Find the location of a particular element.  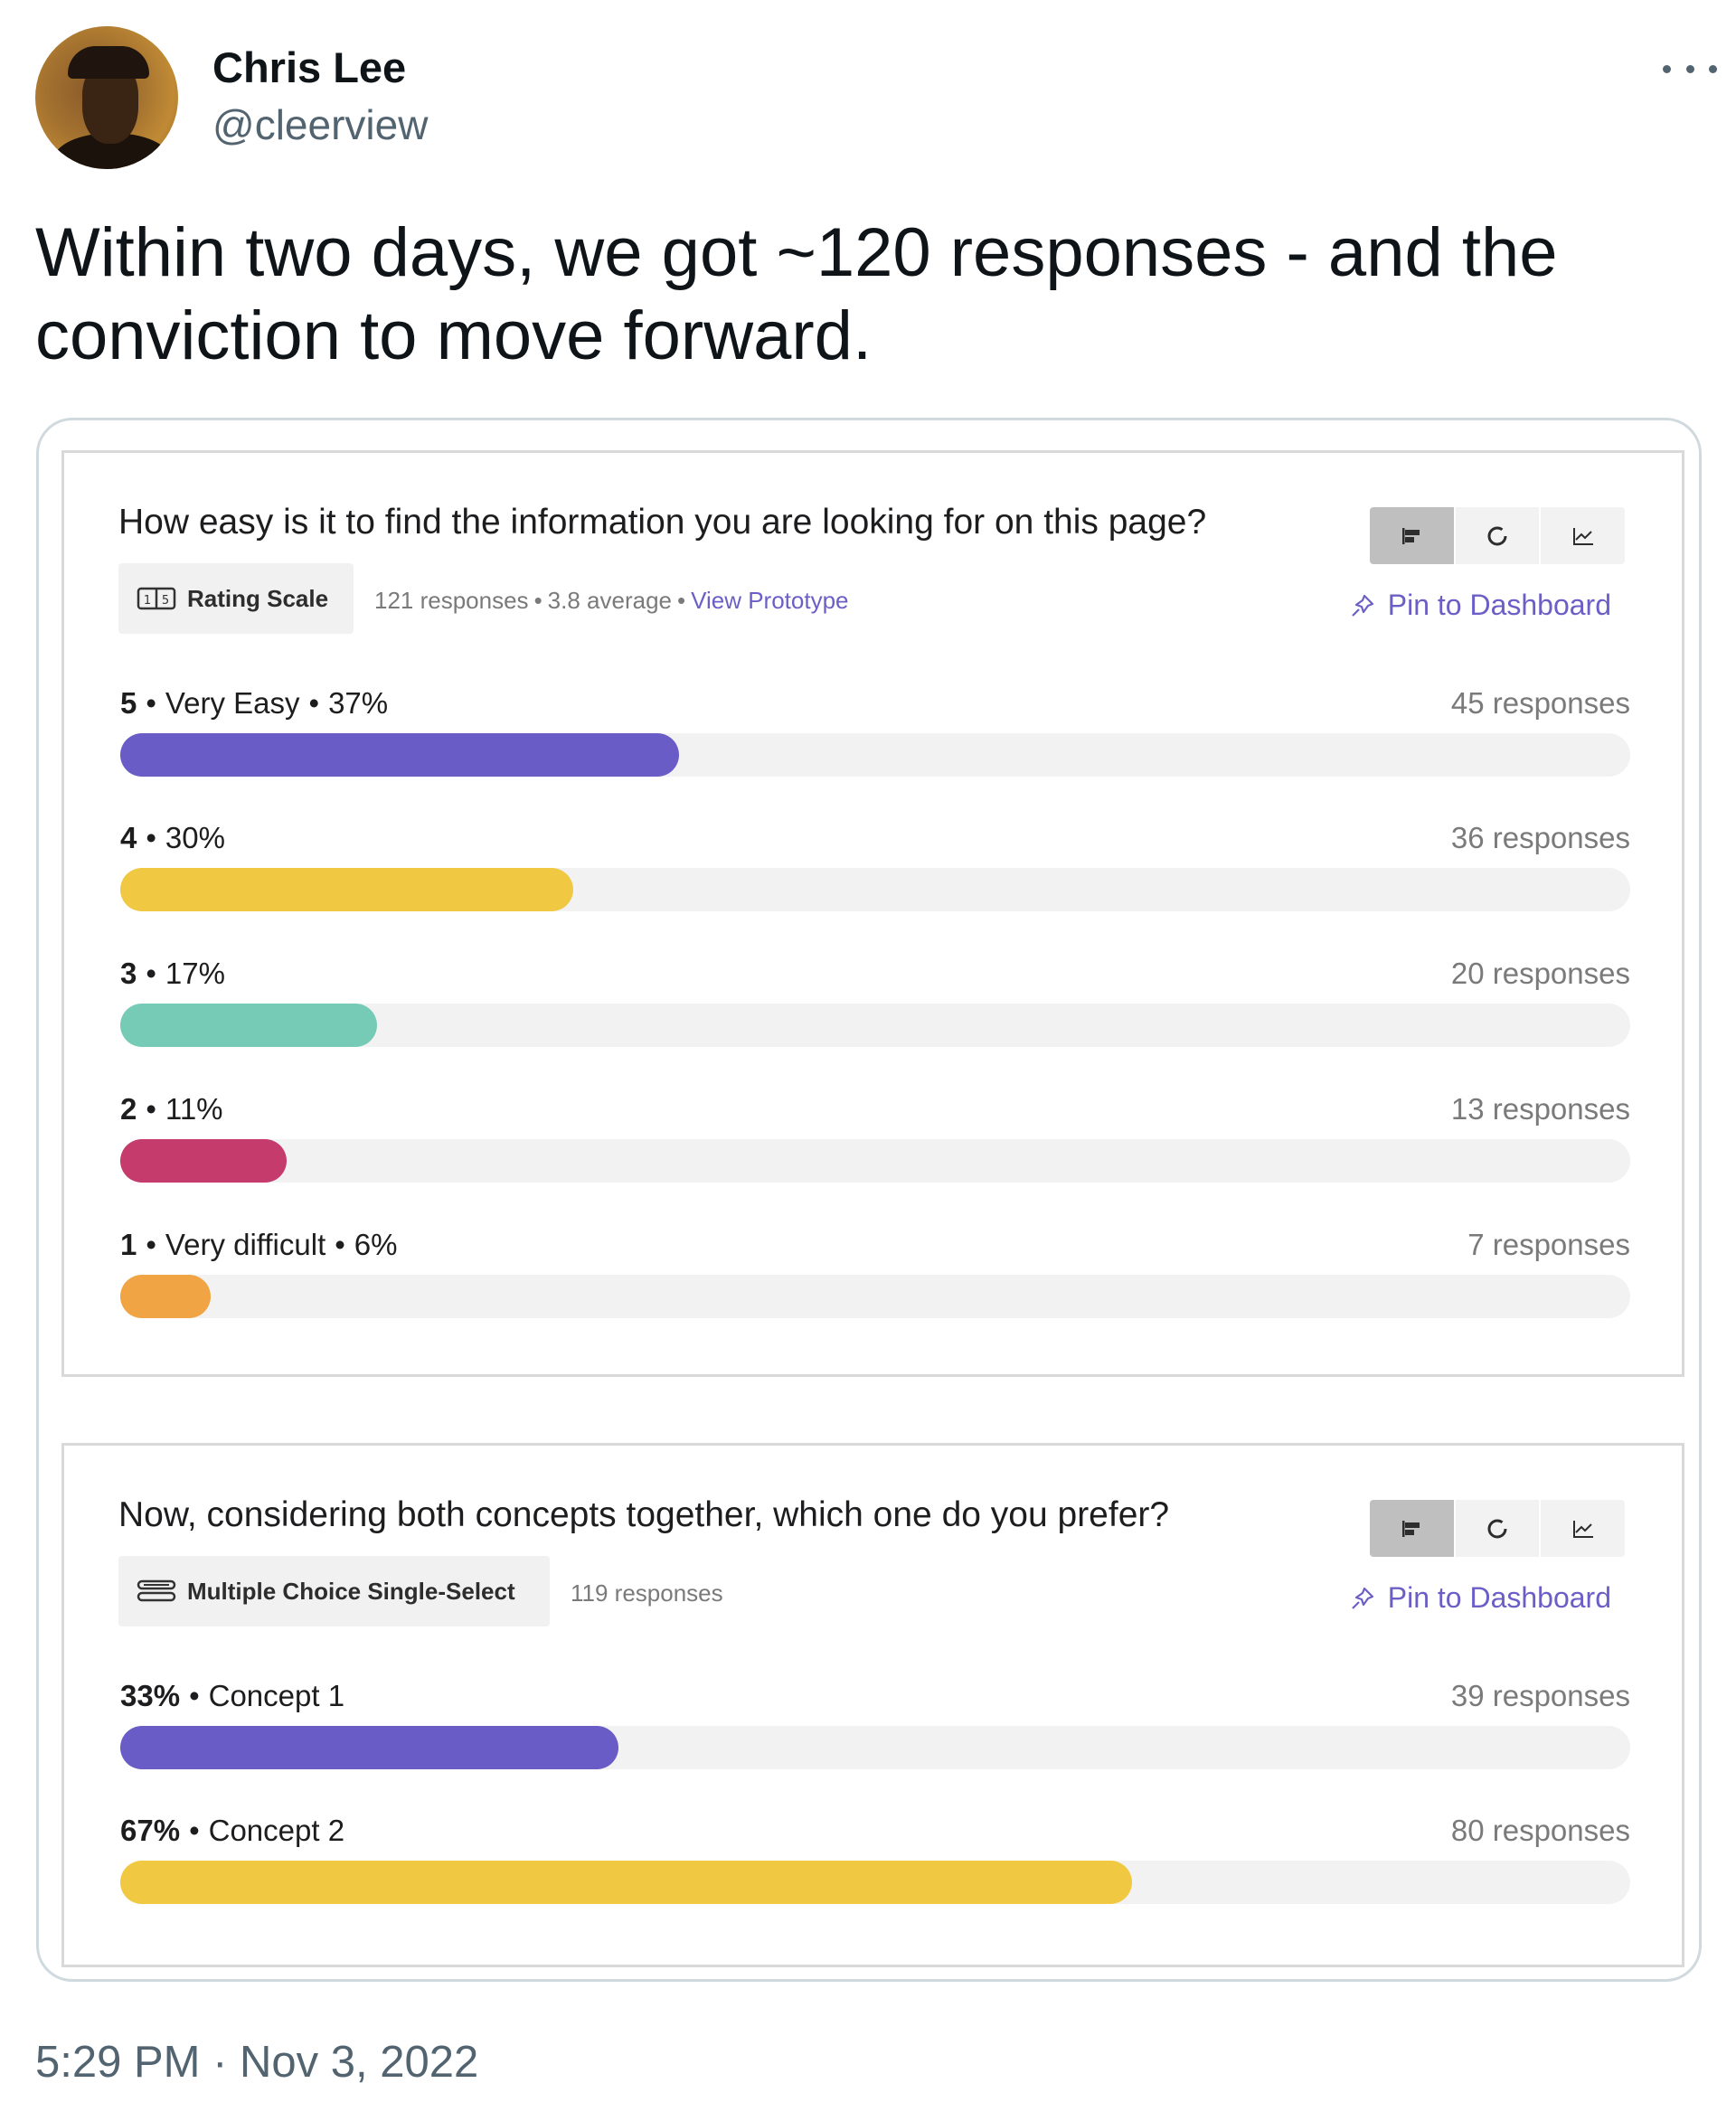

choice-percent: 67% is located at coordinates (151, 1830).